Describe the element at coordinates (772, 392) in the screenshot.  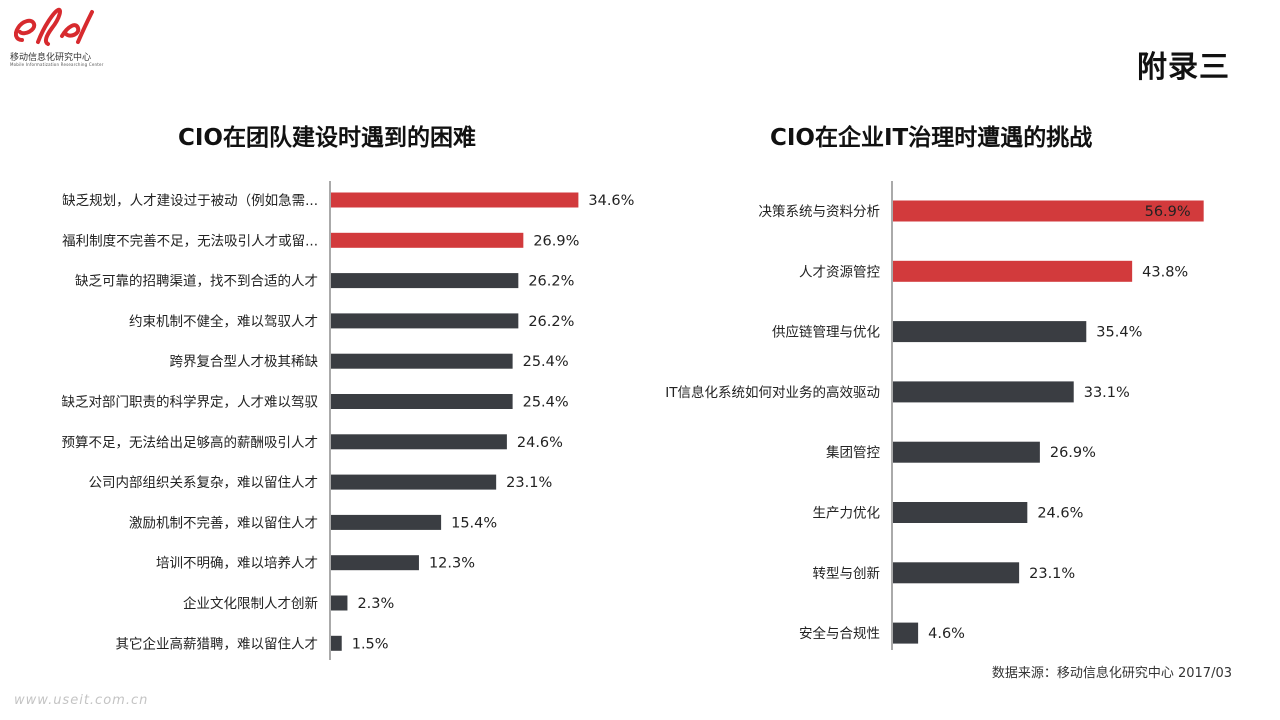
I see `category-label-1-3: IT信息化系统如何对业务的高效驱动` at that location.